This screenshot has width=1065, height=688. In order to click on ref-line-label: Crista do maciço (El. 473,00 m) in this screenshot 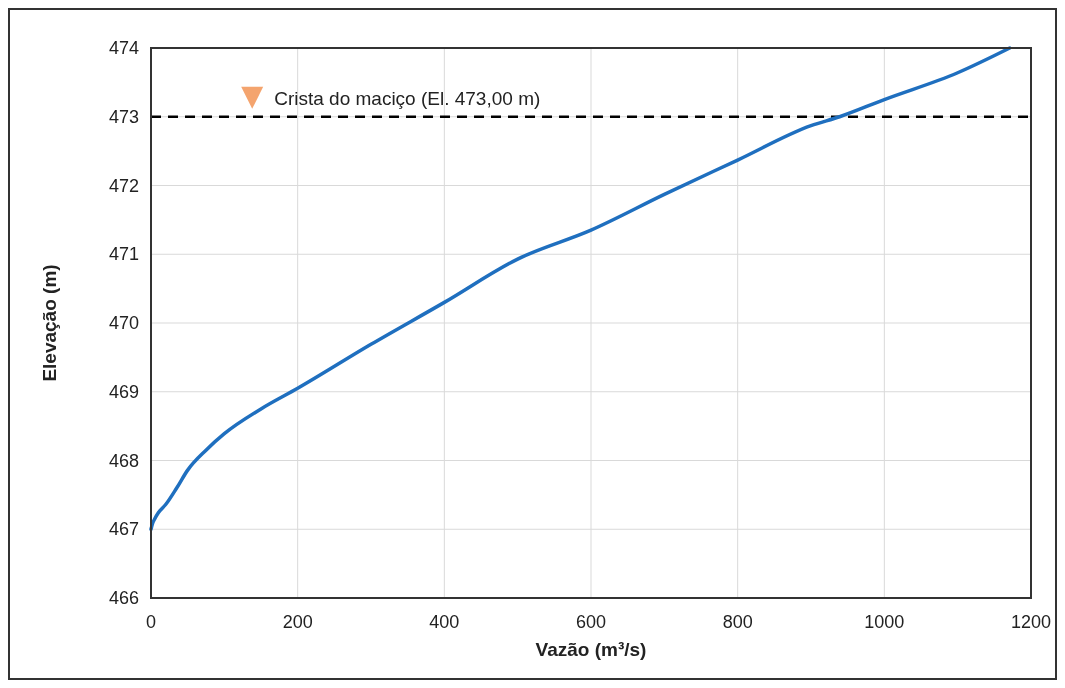, I will do `click(407, 98)`.